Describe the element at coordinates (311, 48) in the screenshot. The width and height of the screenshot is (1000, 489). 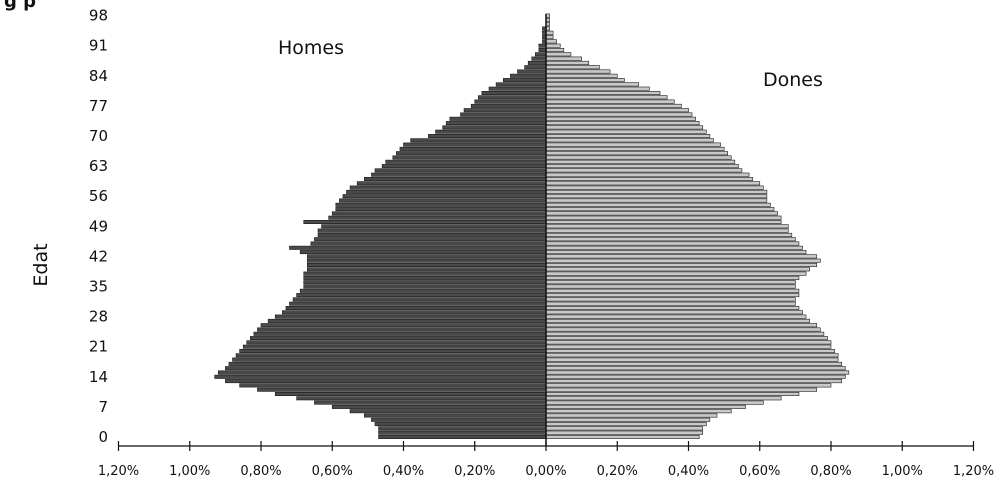
I see `series-label-men: Homes` at that location.